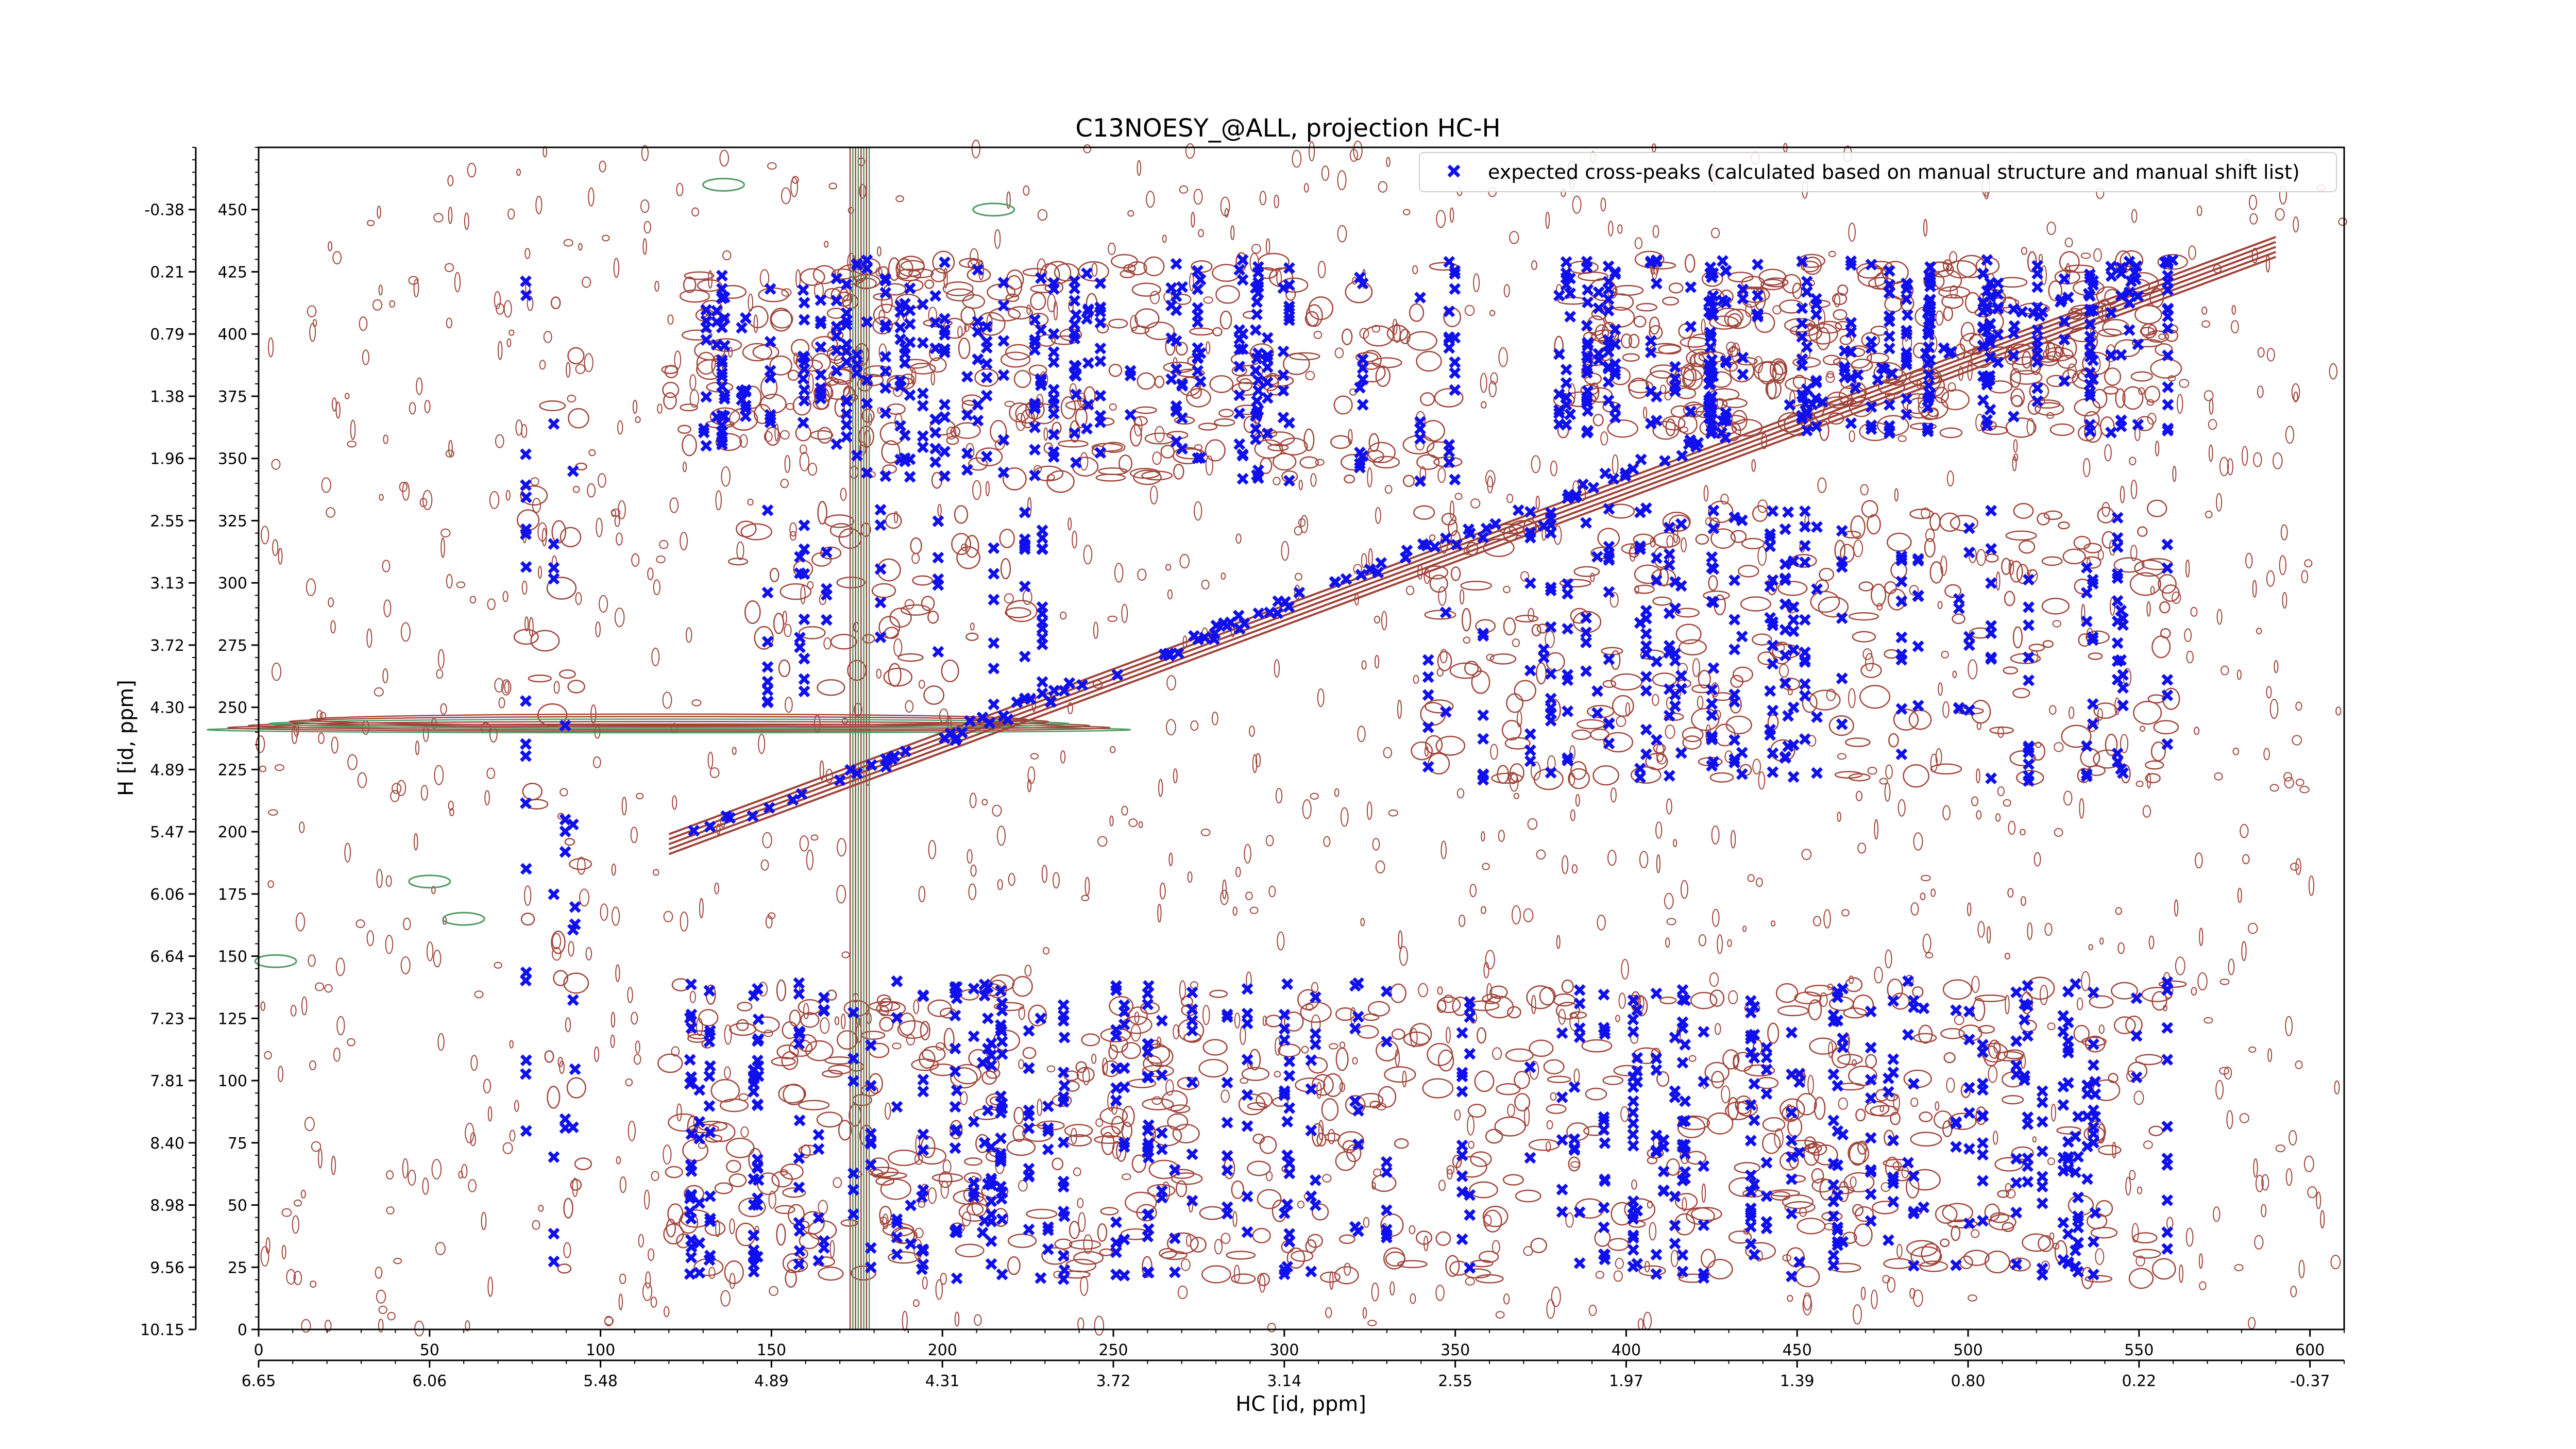 This screenshot has height=1449, width=2576. What do you see at coordinates (167, 957) in the screenshot?
I see `y-ppm-tick-label: 6.64` at bounding box center [167, 957].